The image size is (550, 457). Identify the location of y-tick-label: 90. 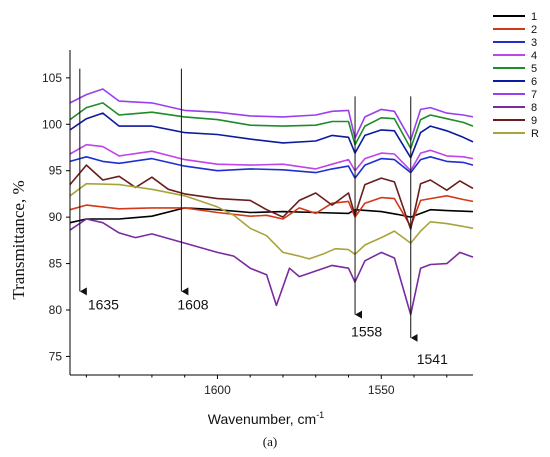
(56, 217).